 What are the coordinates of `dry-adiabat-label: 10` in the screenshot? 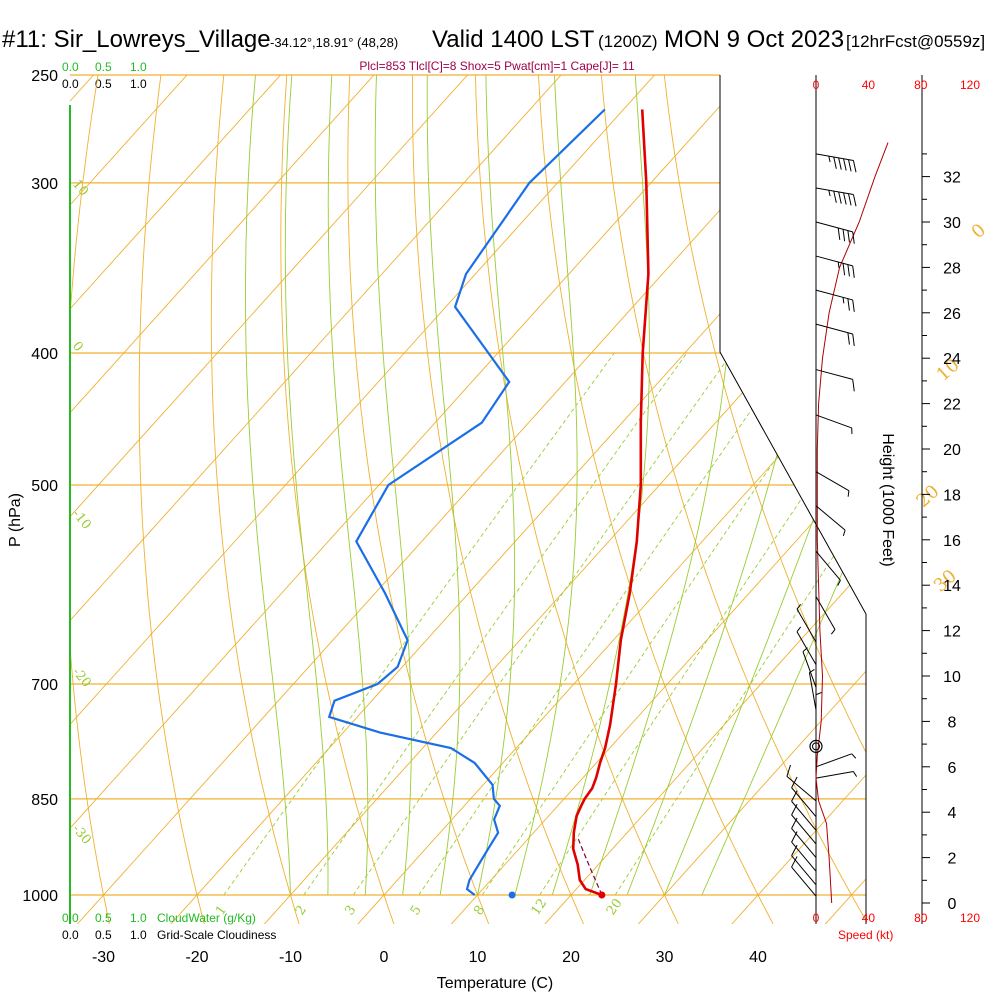 It's located at (80, 188).